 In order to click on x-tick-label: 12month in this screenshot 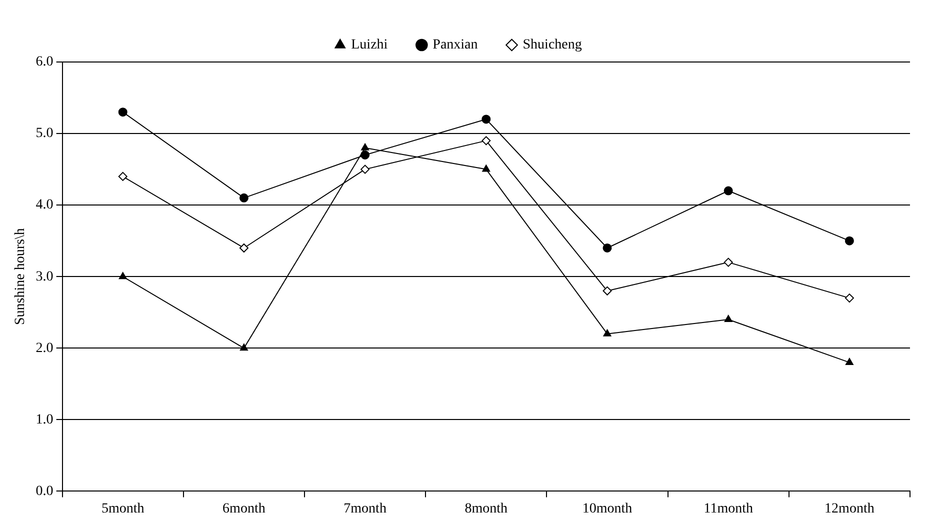, I will do `click(849, 508)`.